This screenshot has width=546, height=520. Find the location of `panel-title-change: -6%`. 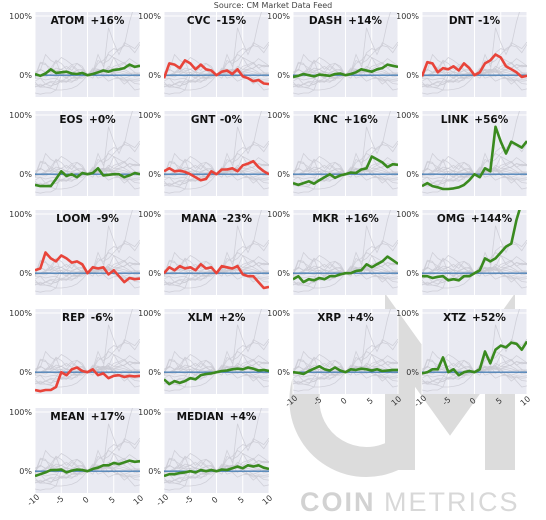

panel-title-change: -6% is located at coordinates (102, 318).